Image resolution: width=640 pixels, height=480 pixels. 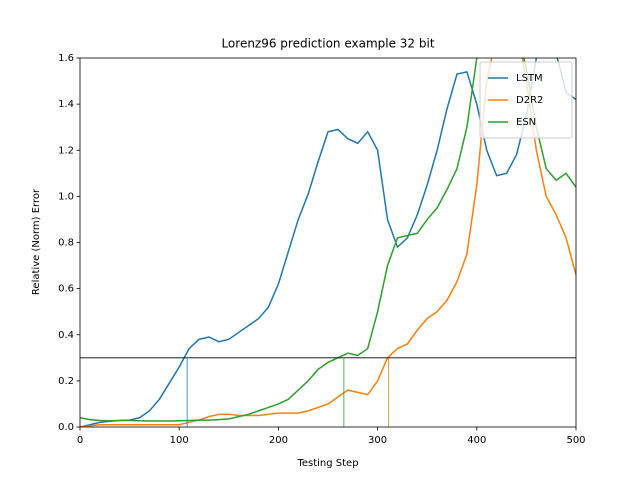 I want to click on x-tick-label: 100, so click(x=179, y=440).